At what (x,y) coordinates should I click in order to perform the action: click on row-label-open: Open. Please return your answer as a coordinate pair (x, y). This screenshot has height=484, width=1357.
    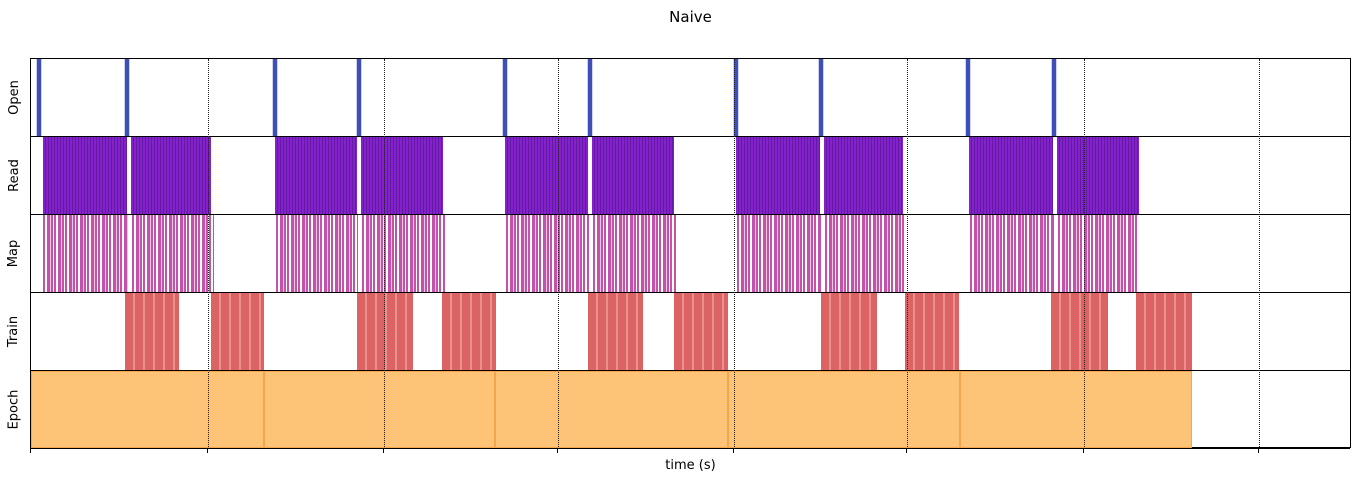
    Looking at the image, I should click on (14, 97).